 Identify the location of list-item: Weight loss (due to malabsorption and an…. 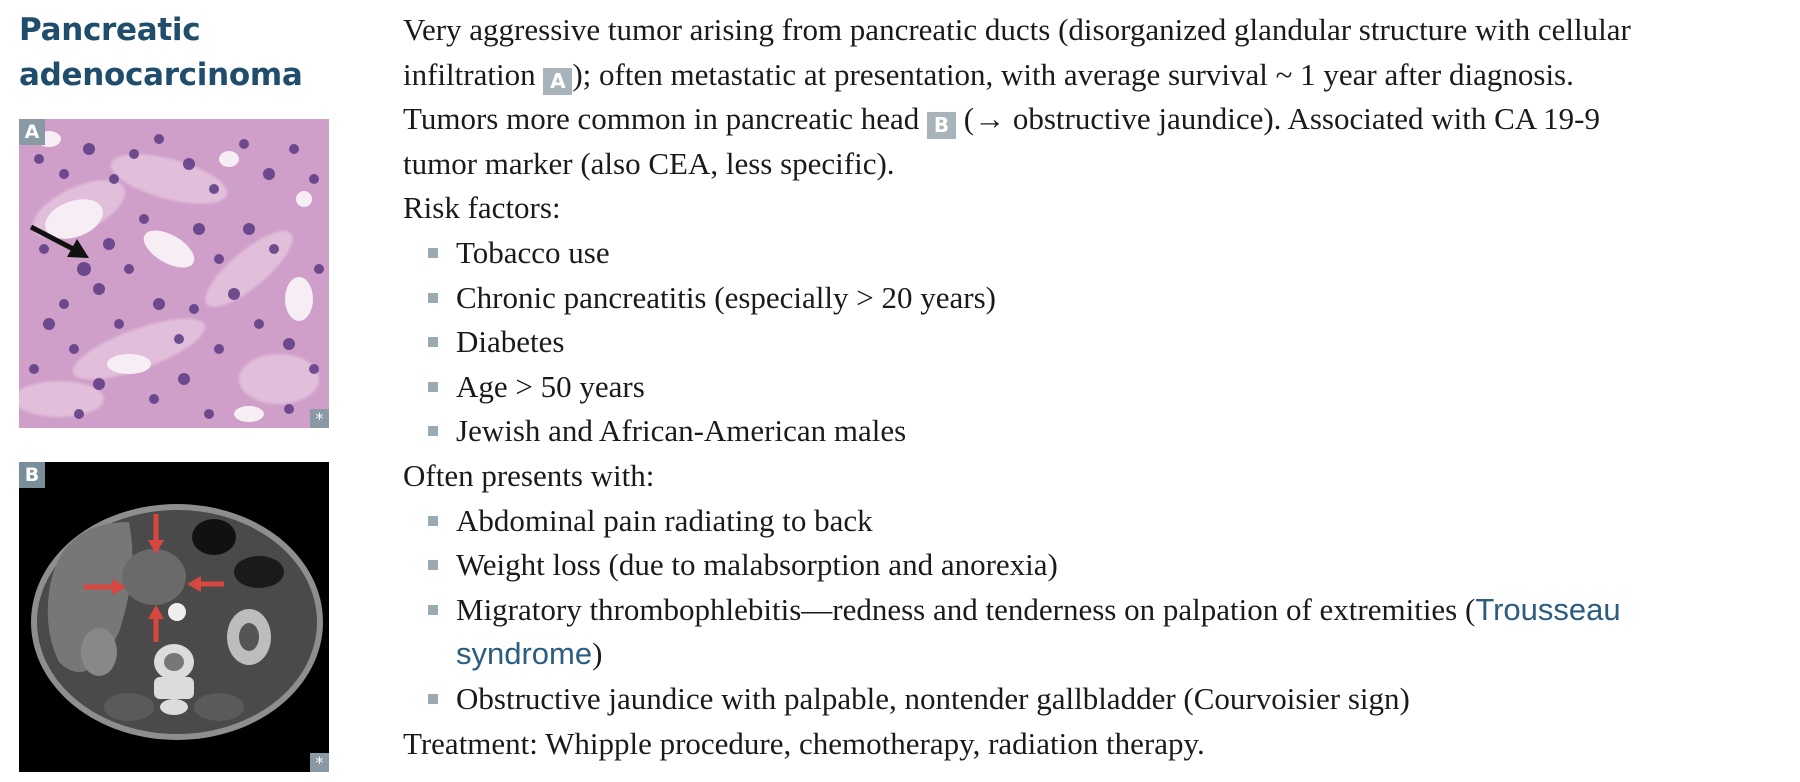
(1100, 565).